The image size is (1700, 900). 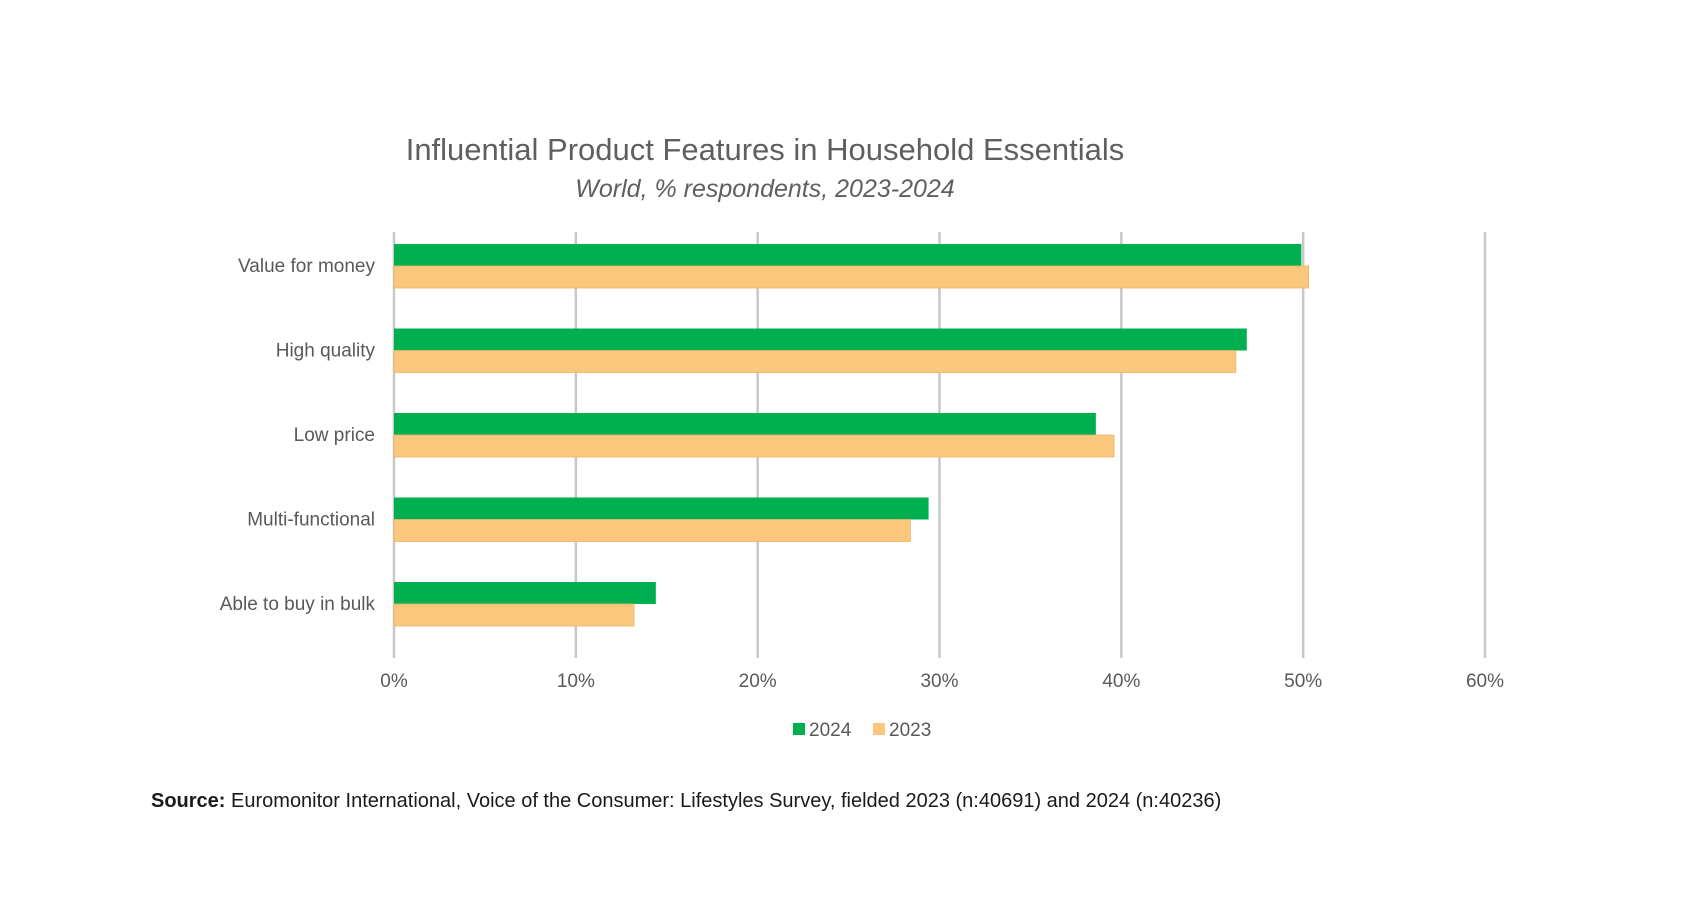 What do you see at coordinates (394, 681) in the screenshot?
I see `x-tick-label: 0%` at bounding box center [394, 681].